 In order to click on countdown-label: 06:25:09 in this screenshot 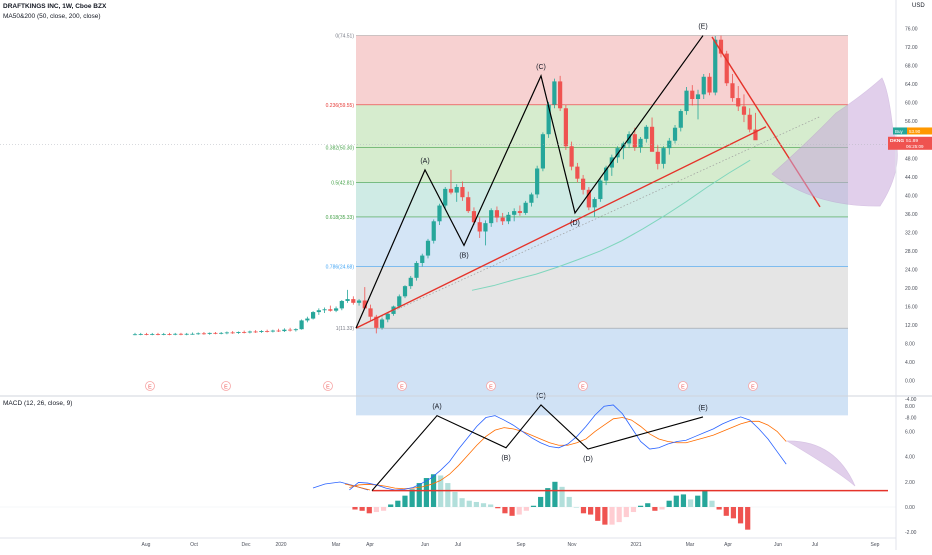, I will do `click(915, 146)`.